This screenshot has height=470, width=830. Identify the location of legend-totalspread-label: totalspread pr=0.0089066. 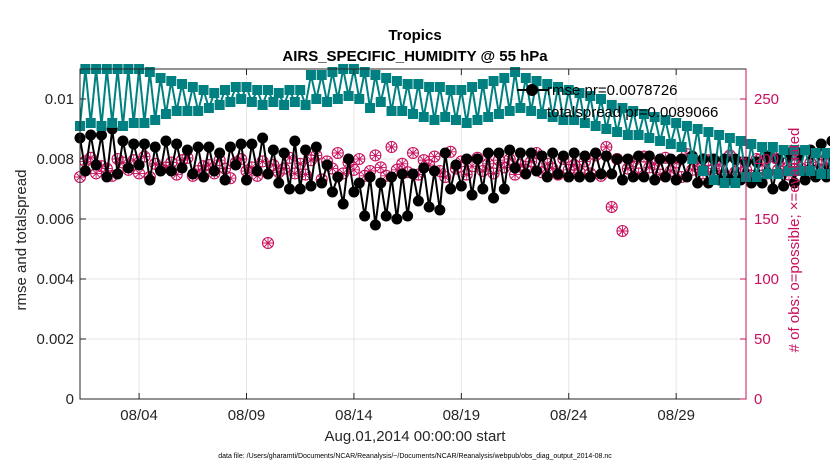
(632, 112).